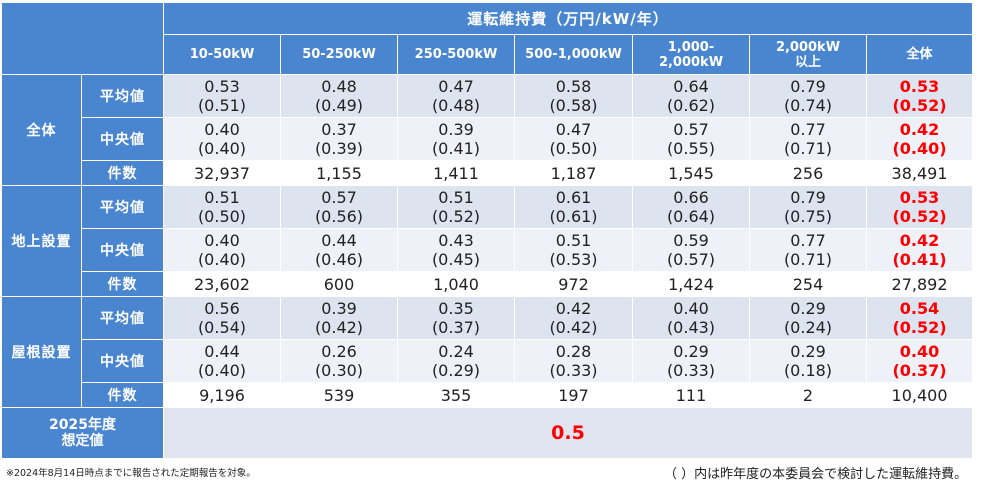  Describe the element at coordinates (339, 370) in the screenshot. I see `previous-value: (0.30)` at that location.